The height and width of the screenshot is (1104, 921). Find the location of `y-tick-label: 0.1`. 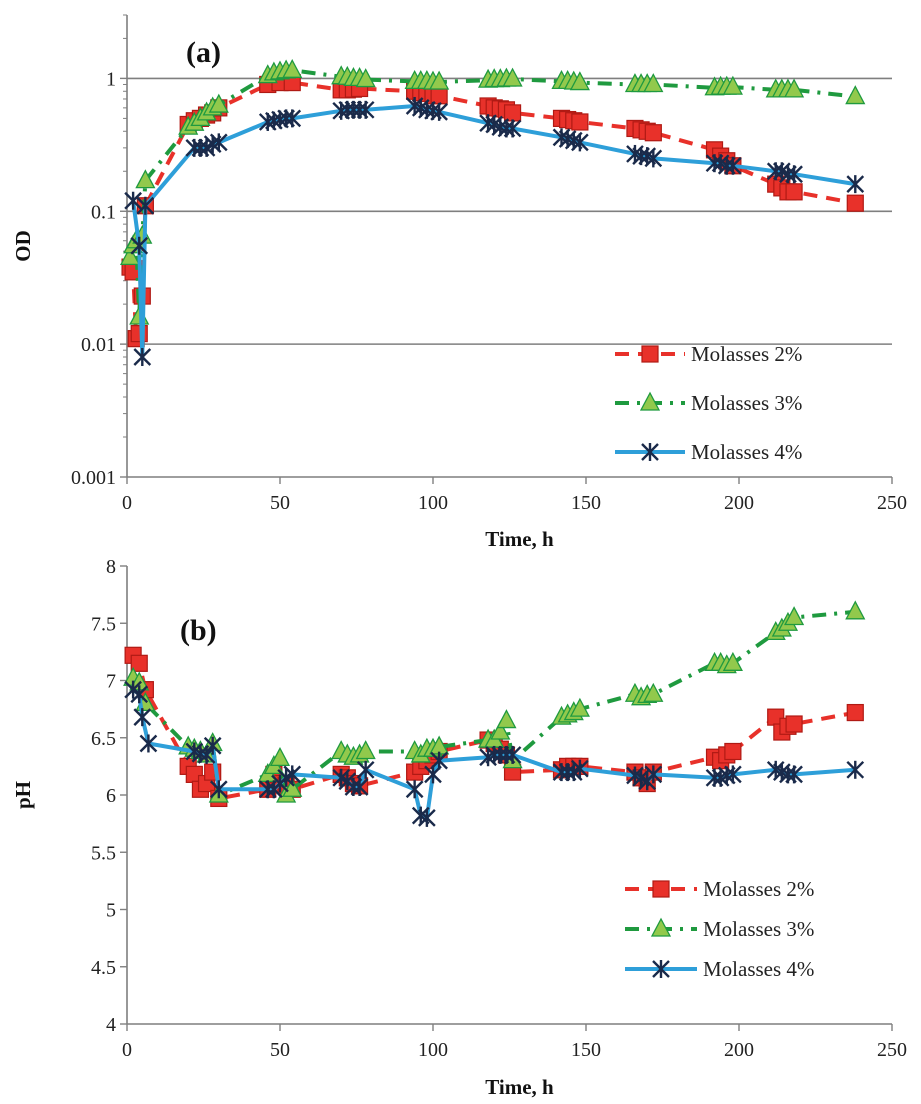

y-tick-label: 0.1 is located at coordinates (103, 212).